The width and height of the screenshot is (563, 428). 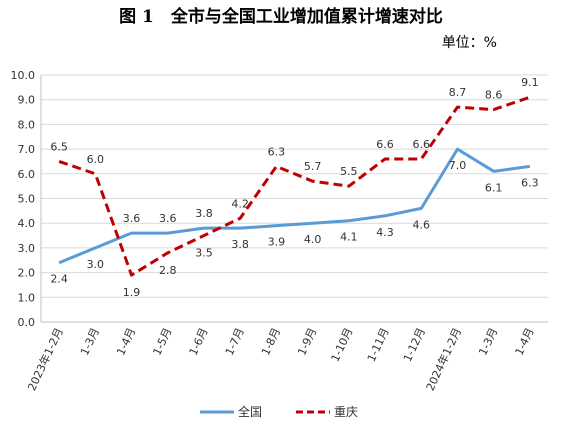 I want to click on data-label-chongqing: 6.0, so click(x=96, y=159).